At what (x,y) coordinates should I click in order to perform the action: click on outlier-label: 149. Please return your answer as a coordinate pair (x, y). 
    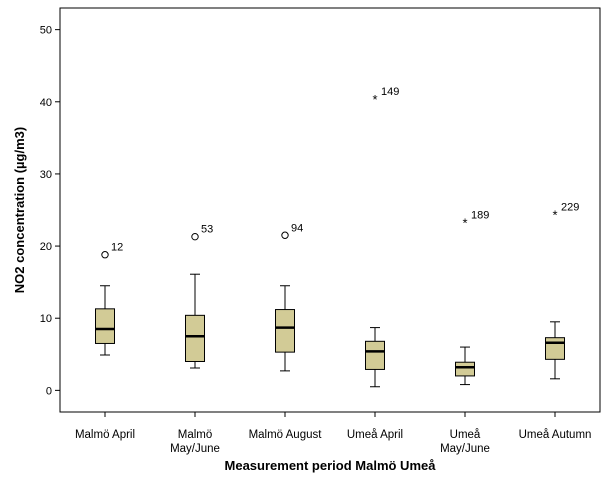
    Looking at the image, I should click on (390, 92).